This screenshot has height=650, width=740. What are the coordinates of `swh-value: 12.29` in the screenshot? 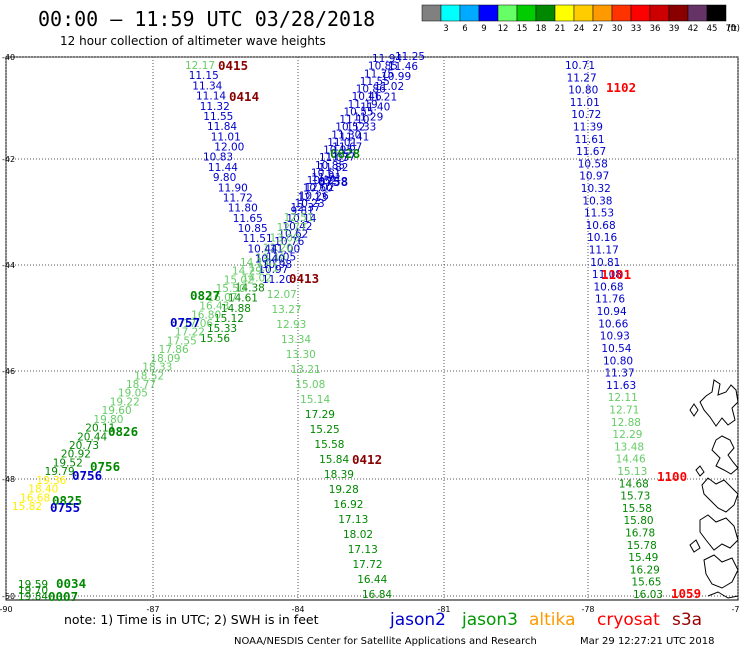 It's located at (627, 435).